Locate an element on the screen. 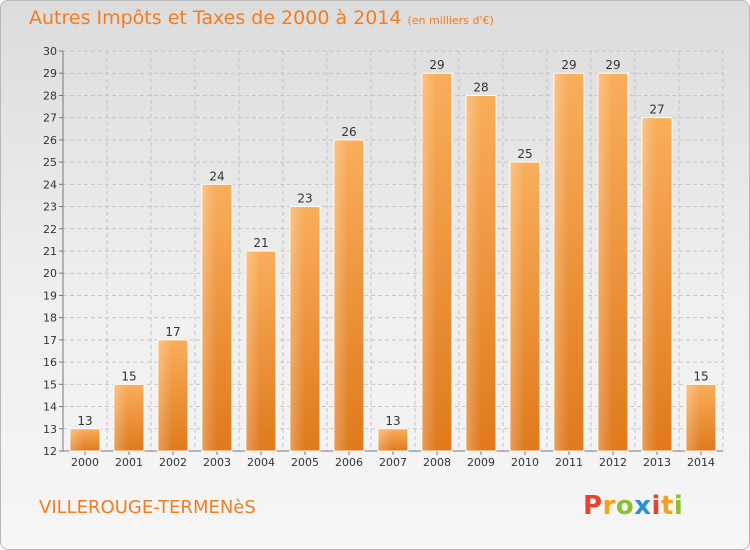 The width and height of the screenshot is (750, 550). x-tick-label-2004: 2004 is located at coordinates (261, 462).